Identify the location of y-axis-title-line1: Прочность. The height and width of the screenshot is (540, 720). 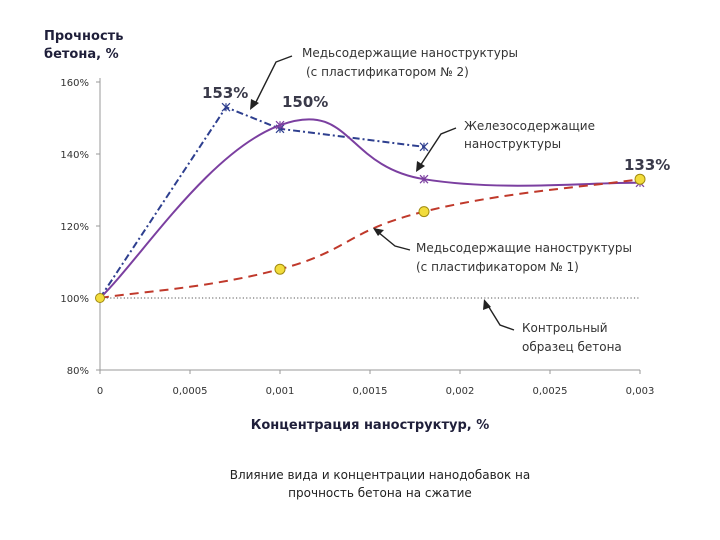
(83, 36).